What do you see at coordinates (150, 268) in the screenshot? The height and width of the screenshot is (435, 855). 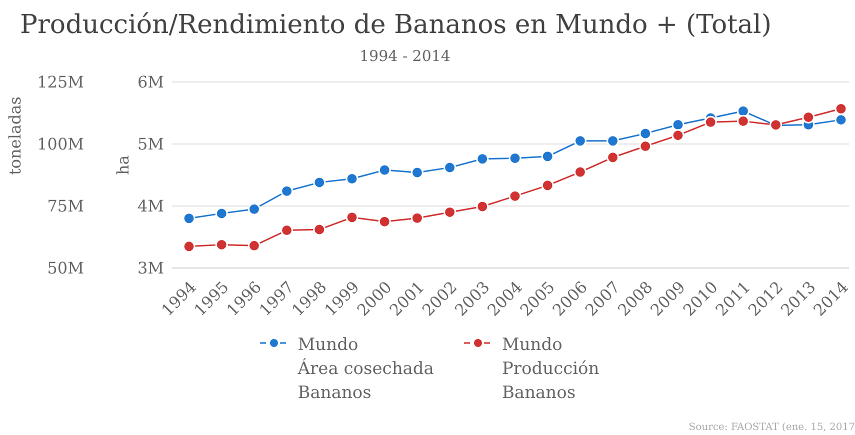 I see `y-tick-label: 3M` at bounding box center [150, 268].